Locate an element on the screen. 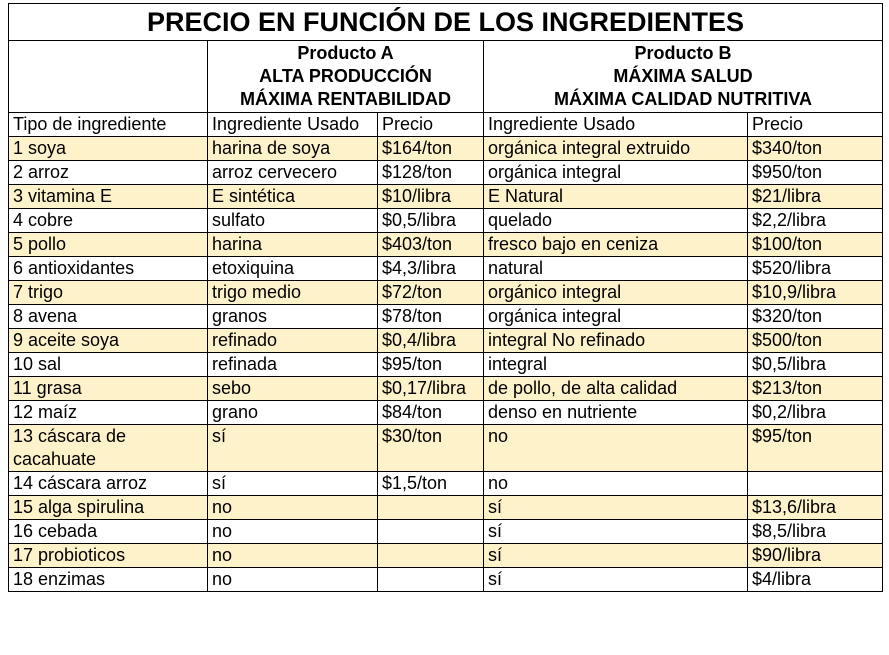  table-cell: granos is located at coordinates (292, 316).